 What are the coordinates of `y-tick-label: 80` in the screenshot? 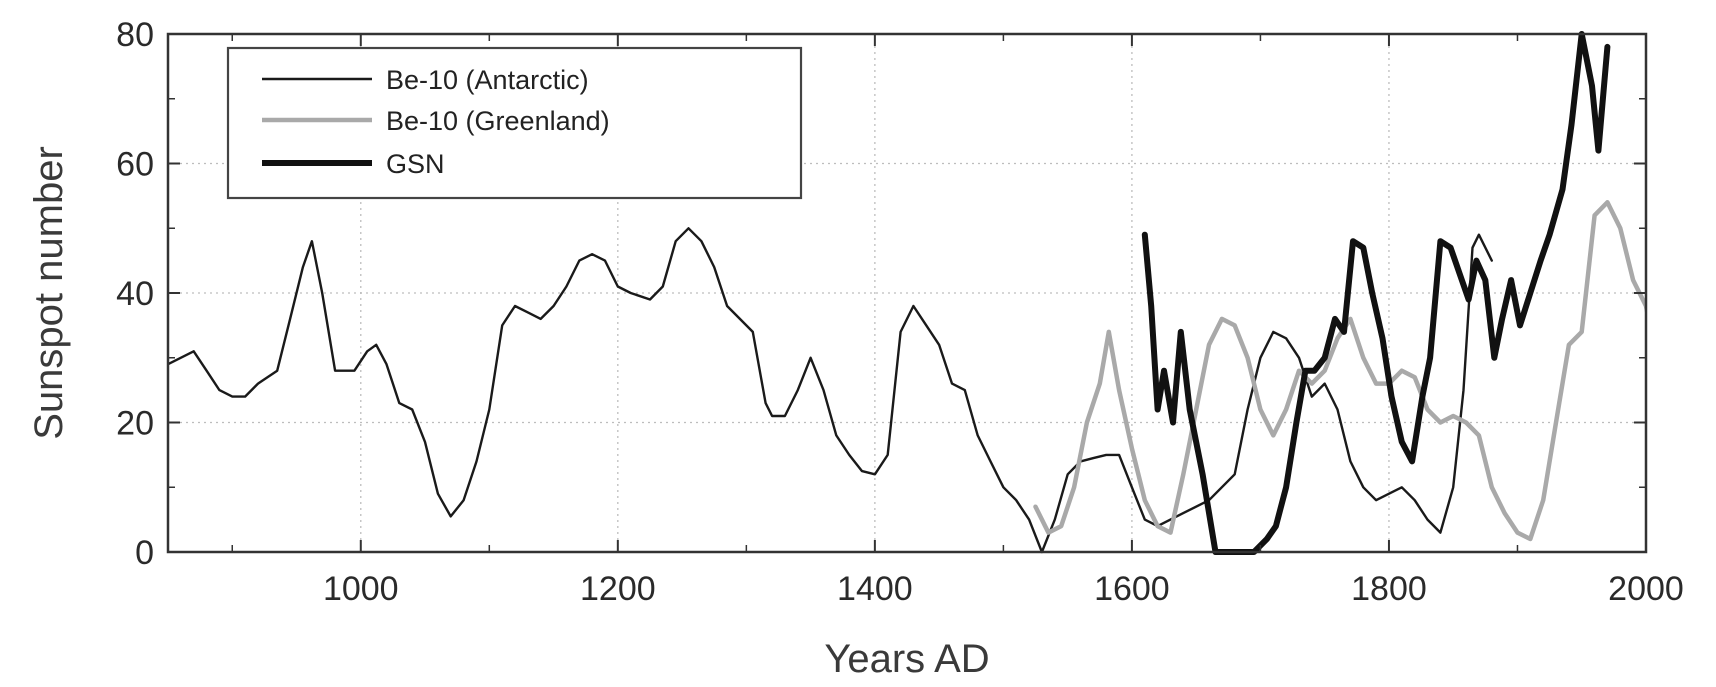 It's located at (135, 35).